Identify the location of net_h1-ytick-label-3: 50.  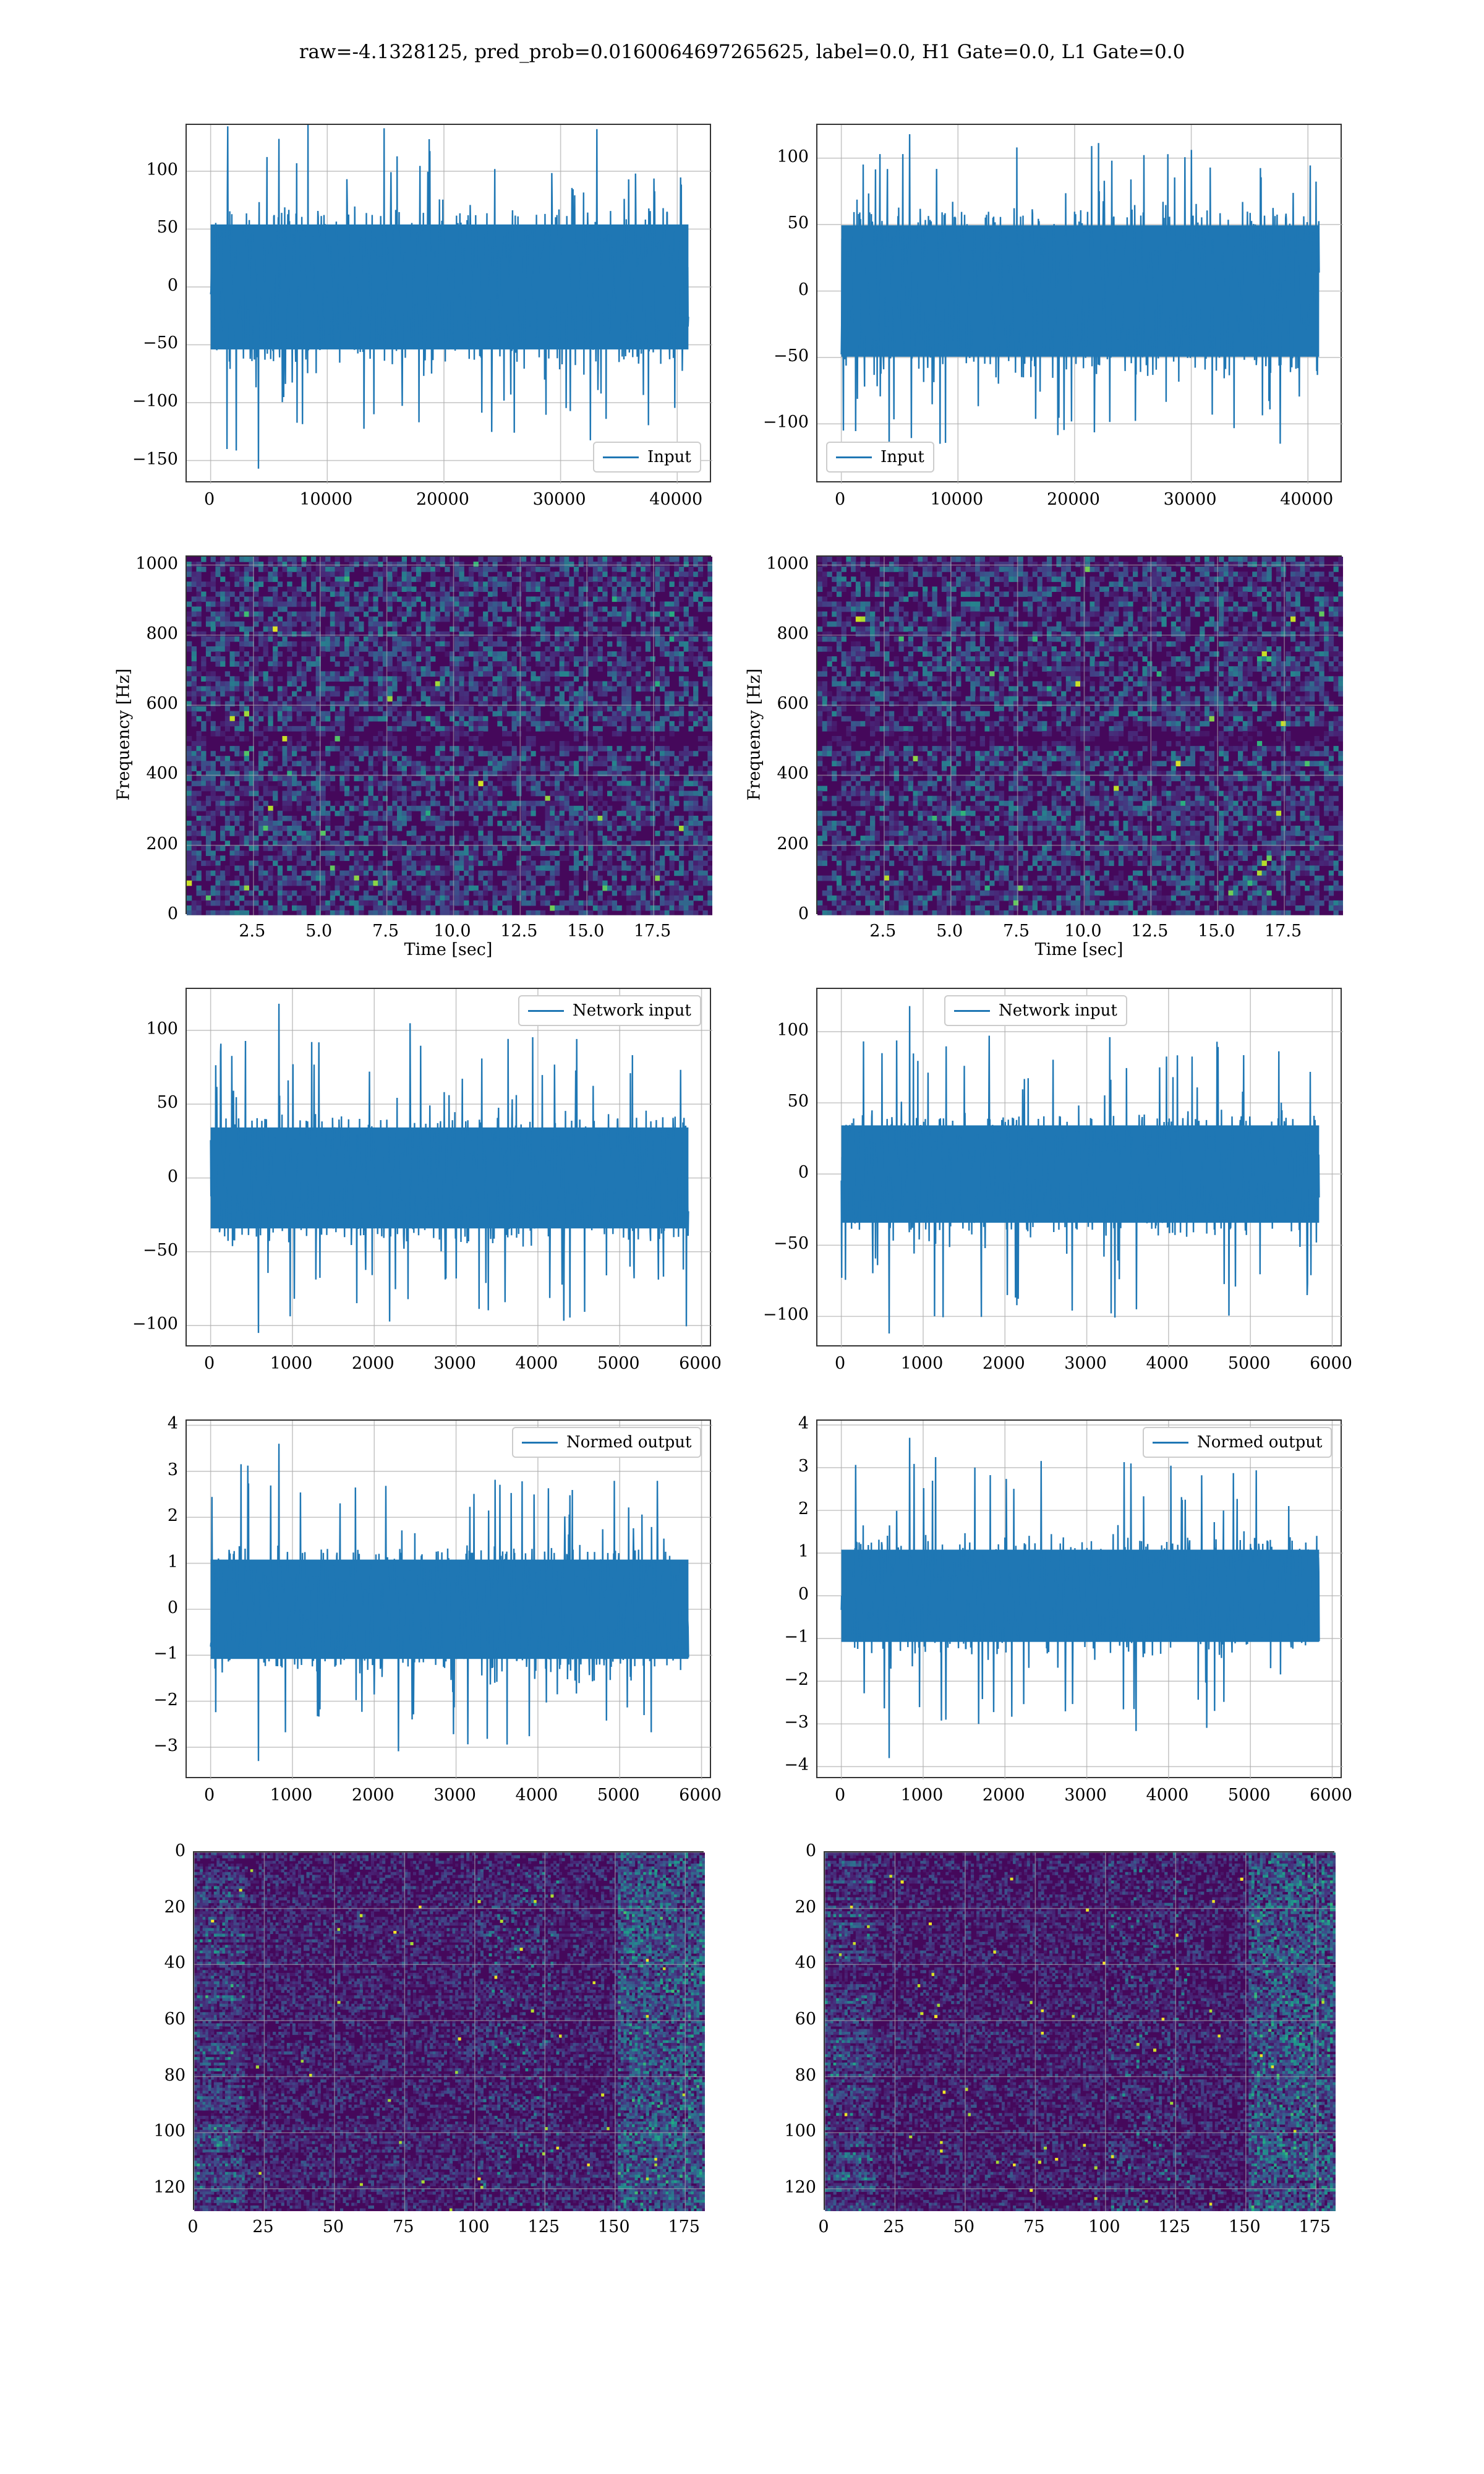
(141, 1102).